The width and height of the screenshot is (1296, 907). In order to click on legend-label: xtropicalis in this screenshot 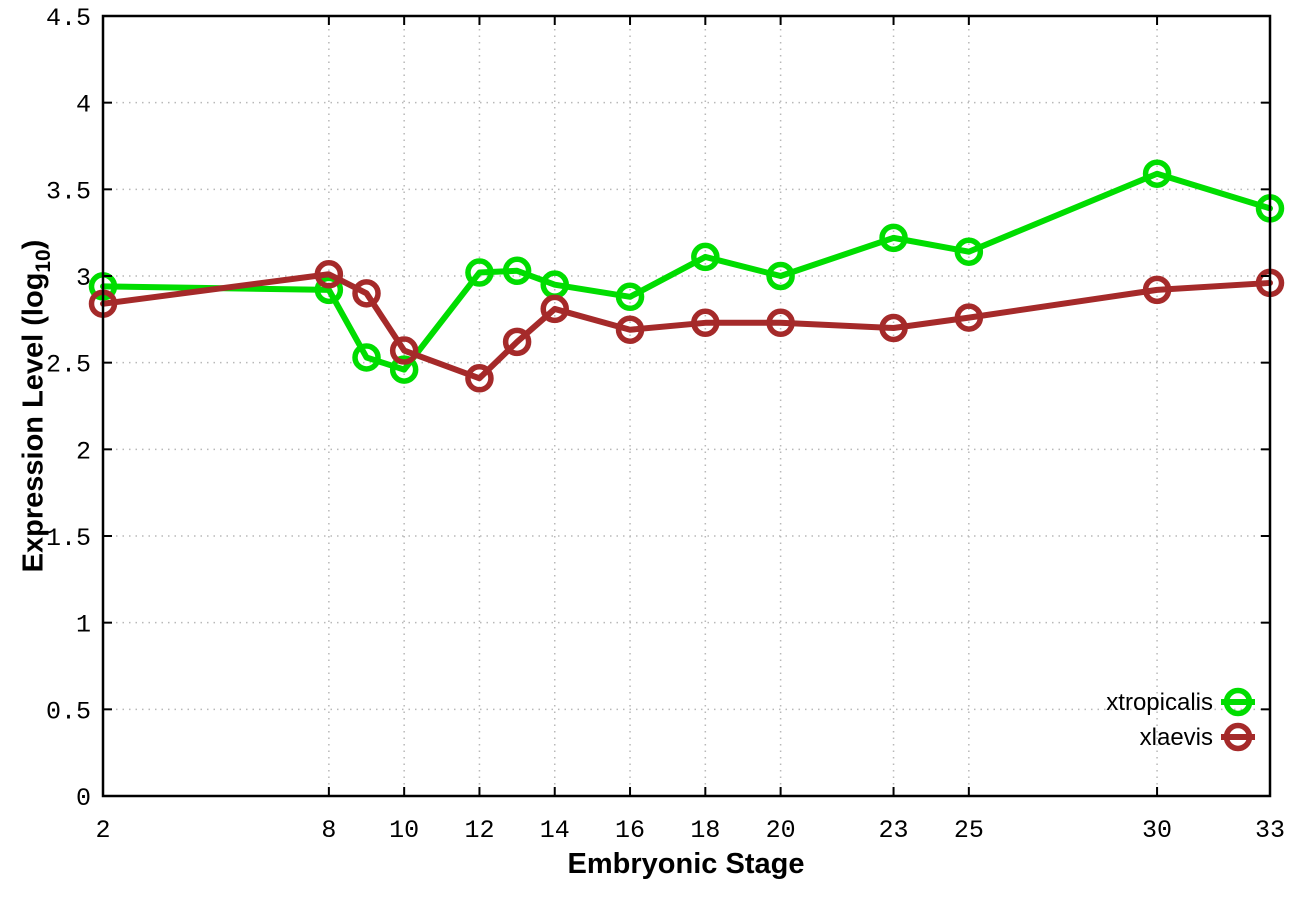, I will do `click(1159, 702)`.